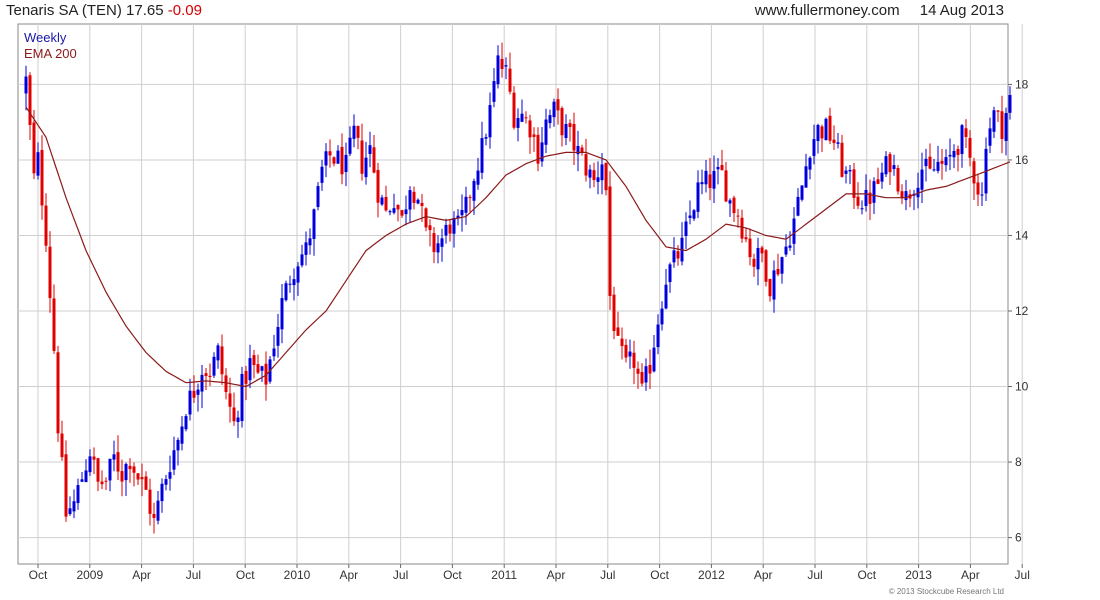 Image resolution: width=1100 pixels, height=600 pixels. What do you see at coordinates (45, 37) in the screenshot?
I see `legend-weekly: Weekly` at bounding box center [45, 37].